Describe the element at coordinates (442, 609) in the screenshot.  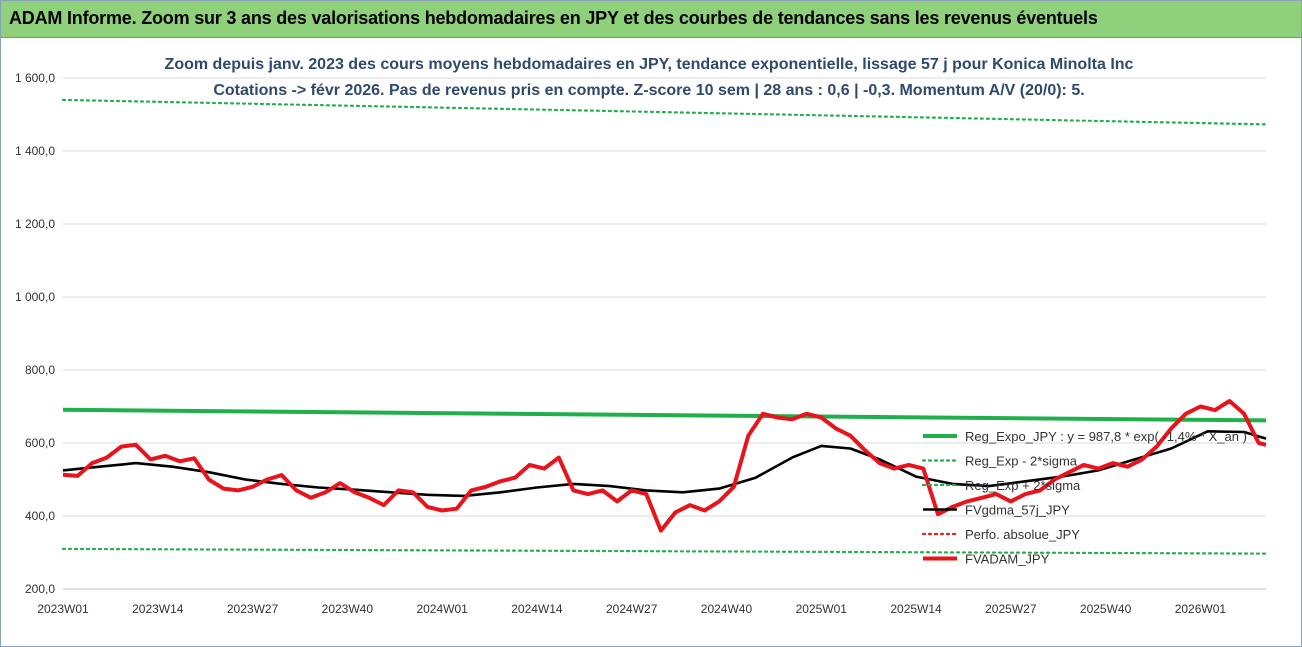
I see `x-tick-label: 2024W01` at that location.